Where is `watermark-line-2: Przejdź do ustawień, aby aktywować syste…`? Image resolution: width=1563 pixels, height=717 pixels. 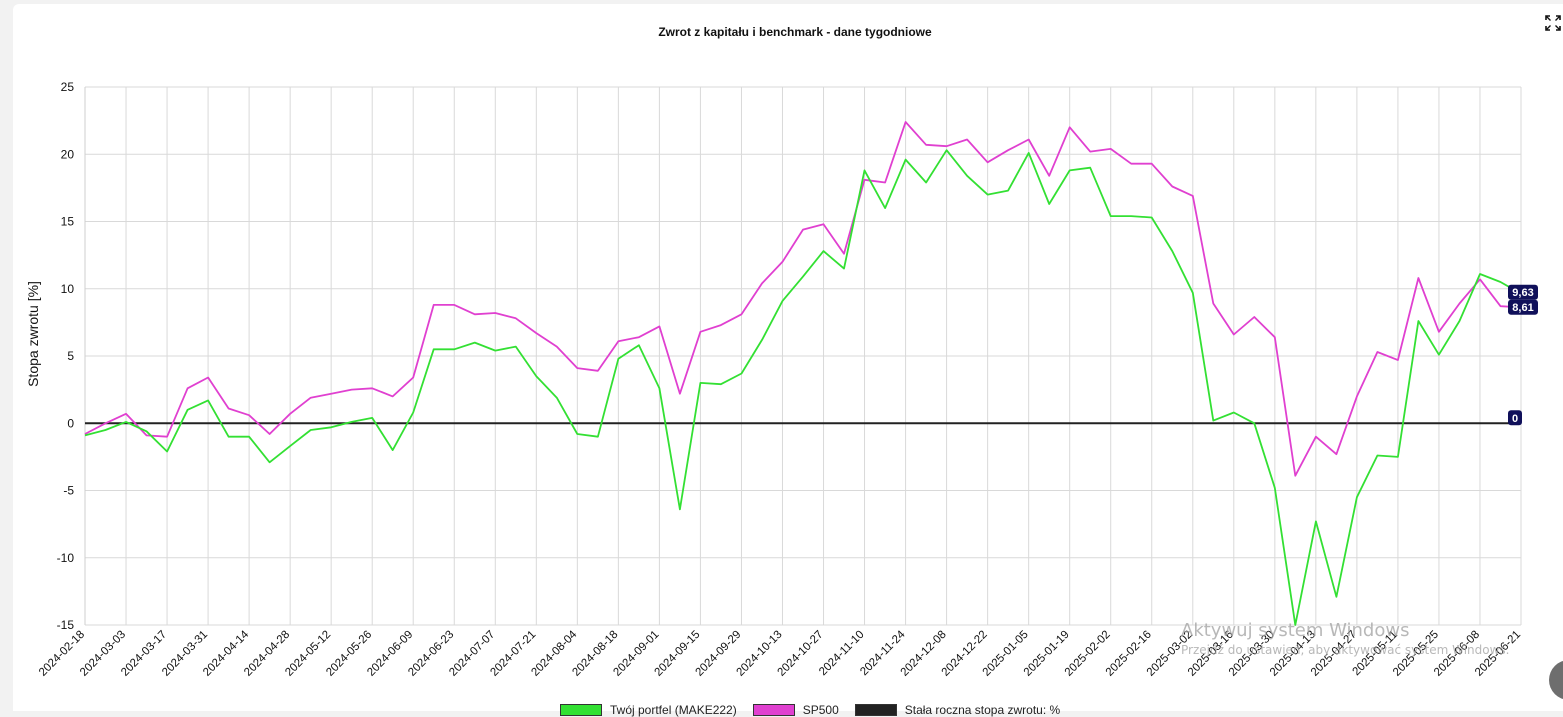 watermark-line-2: Przejdź do ustawień, aby aktywować syste… is located at coordinates (1345, 650).